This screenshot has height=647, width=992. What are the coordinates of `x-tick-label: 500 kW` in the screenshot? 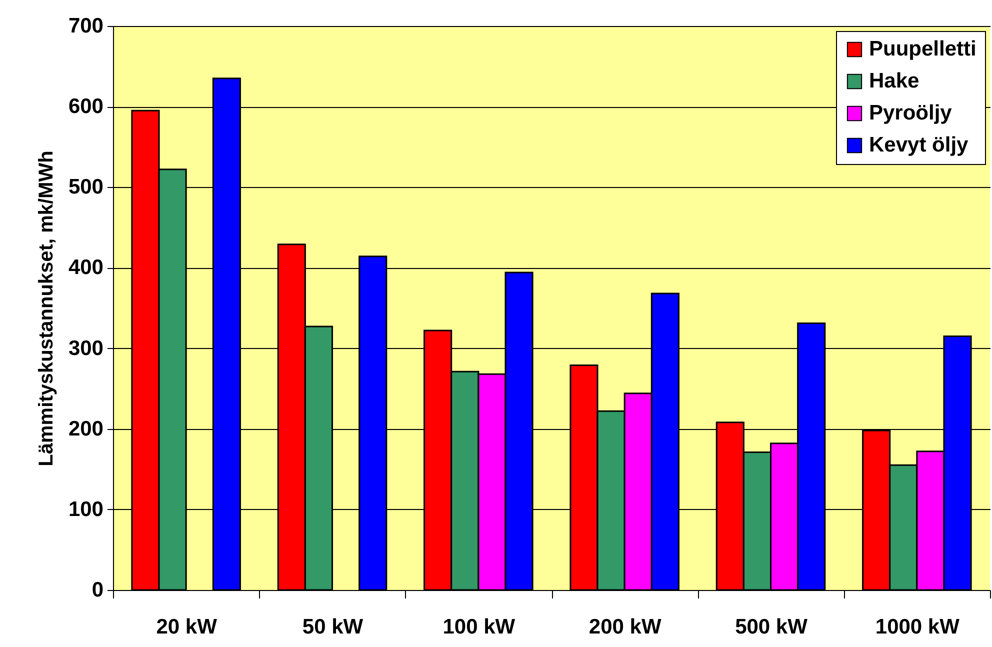 It's located at (771, 627).